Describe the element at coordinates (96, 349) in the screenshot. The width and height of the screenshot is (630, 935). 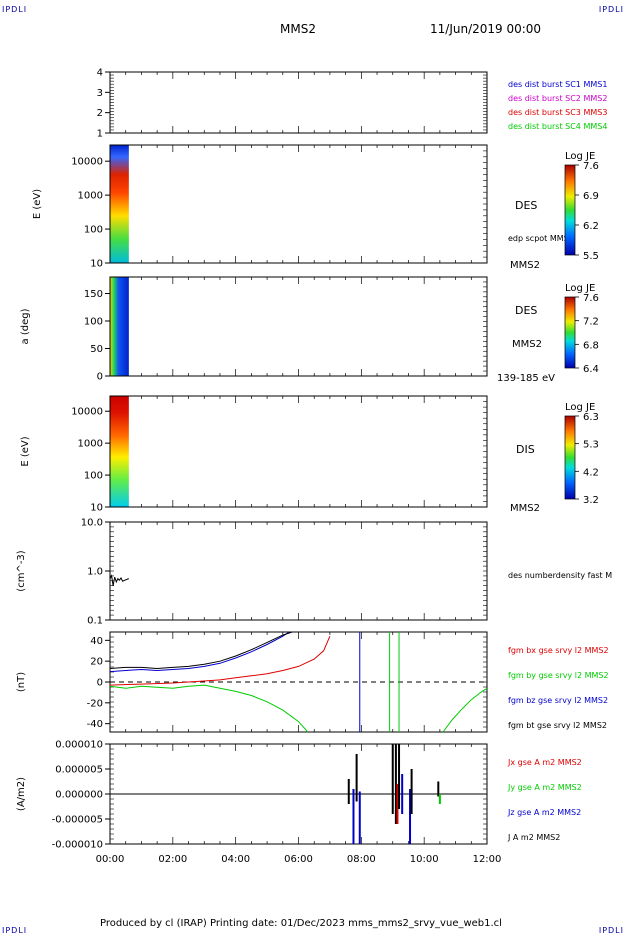
I see `y-tick-label: 50` at that location.